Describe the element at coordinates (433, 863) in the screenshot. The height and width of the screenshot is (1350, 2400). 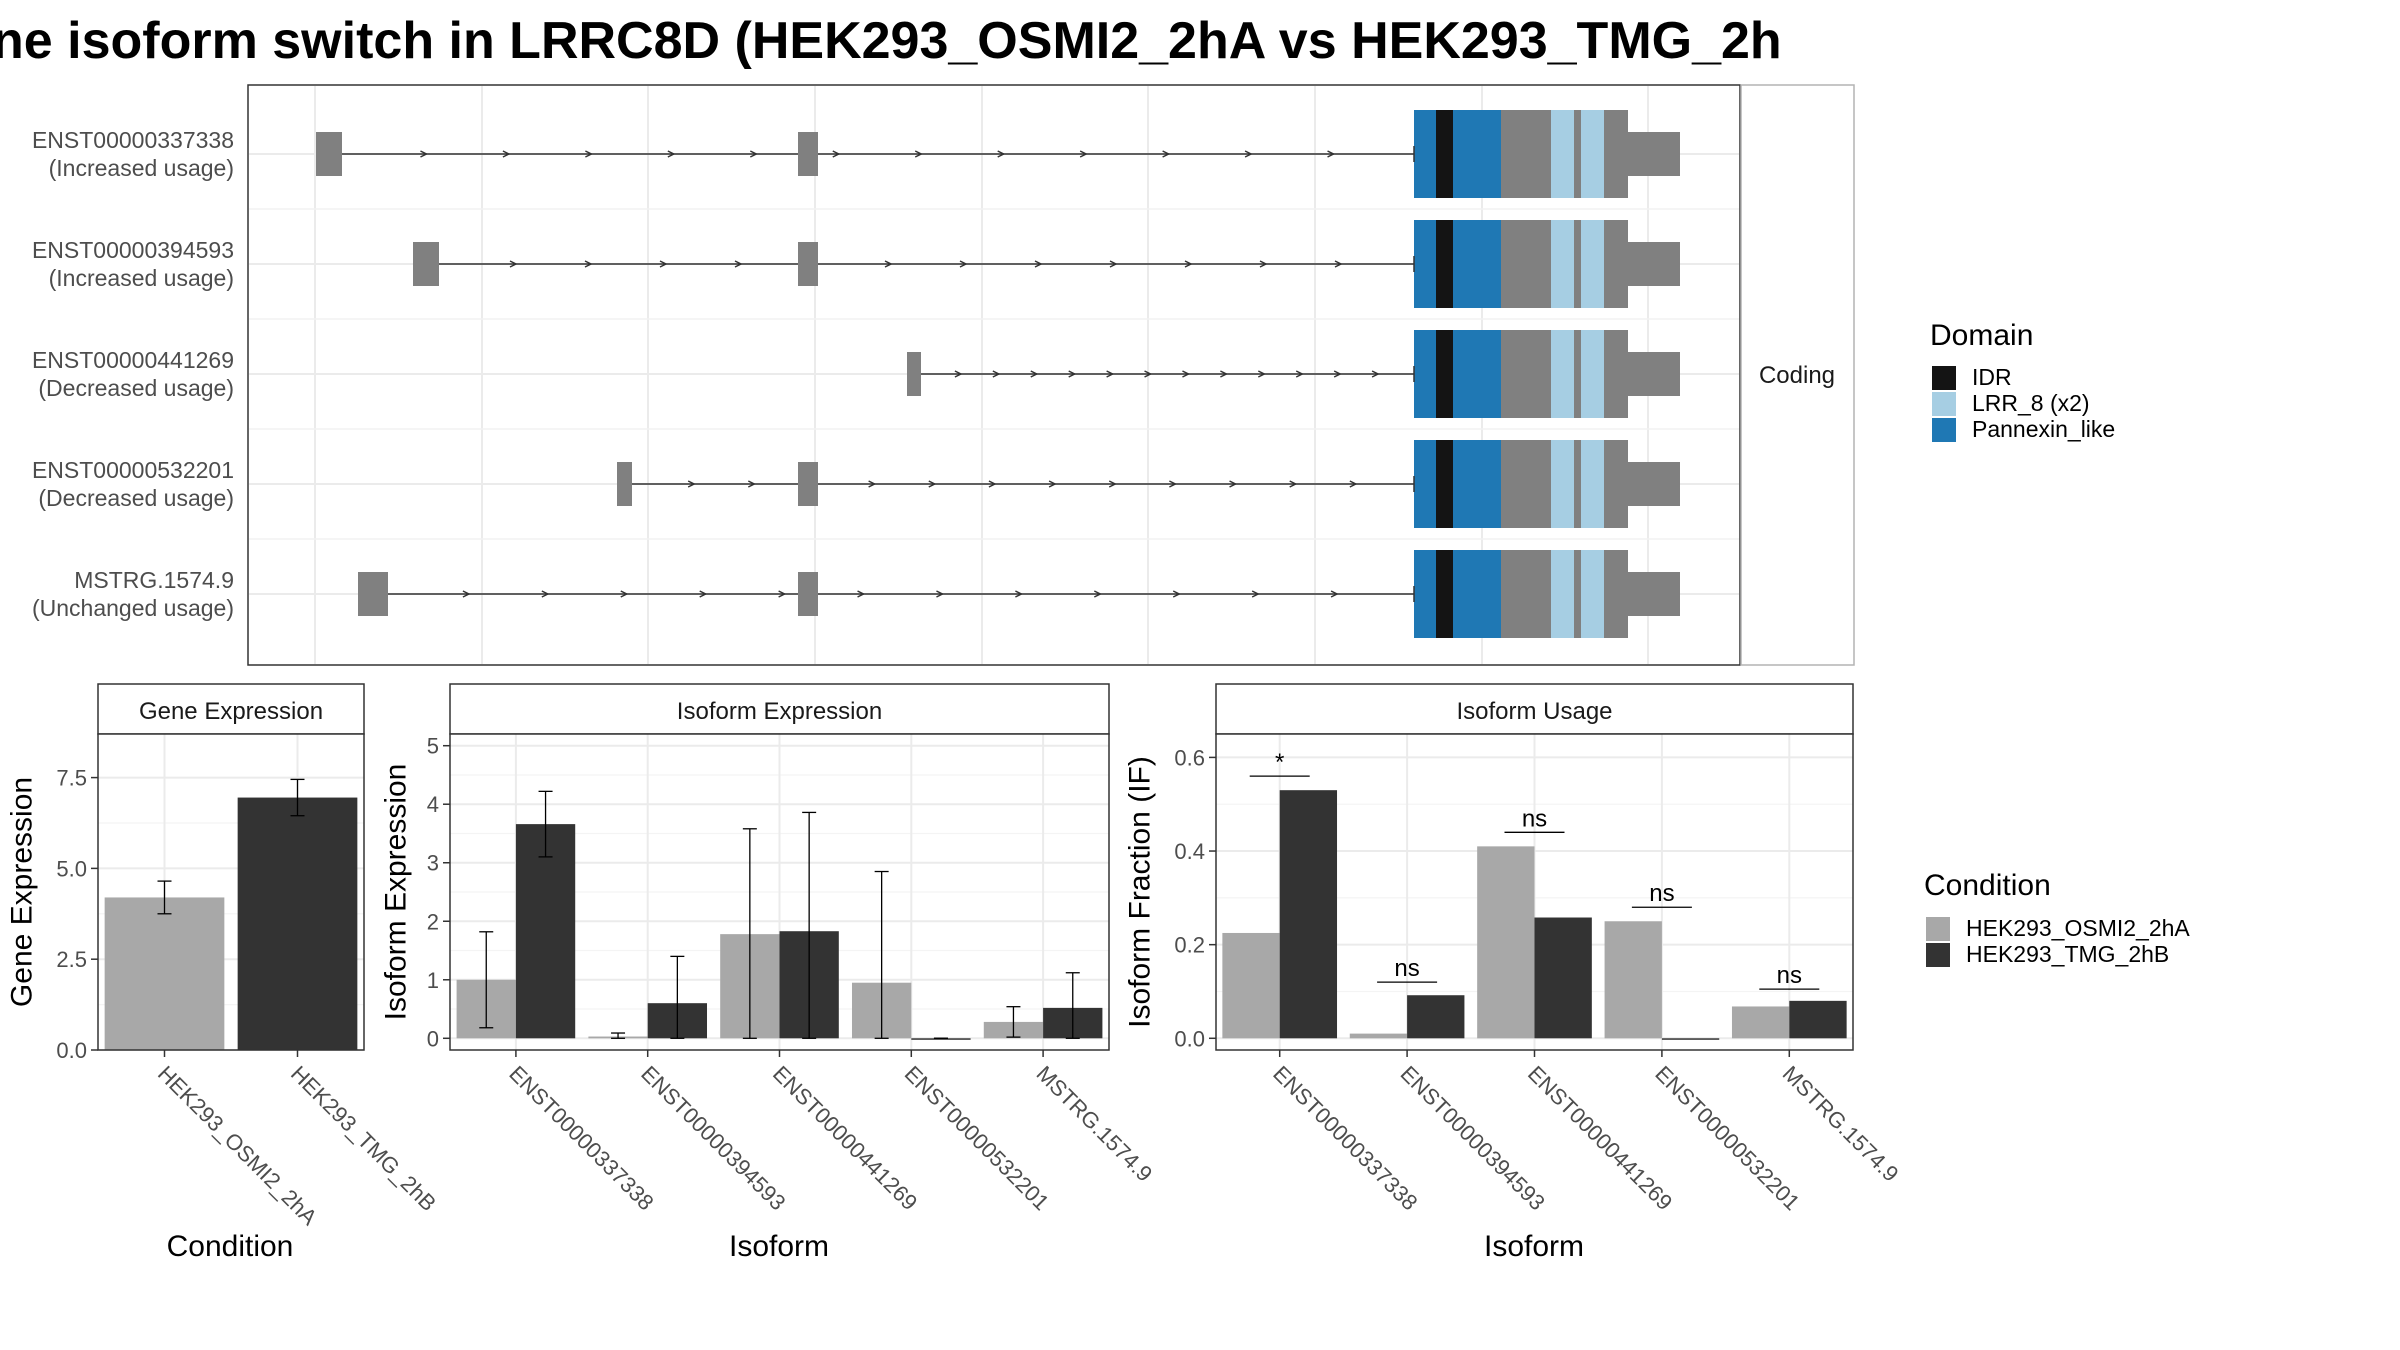
I see `y-tick-label: 3` at that location.